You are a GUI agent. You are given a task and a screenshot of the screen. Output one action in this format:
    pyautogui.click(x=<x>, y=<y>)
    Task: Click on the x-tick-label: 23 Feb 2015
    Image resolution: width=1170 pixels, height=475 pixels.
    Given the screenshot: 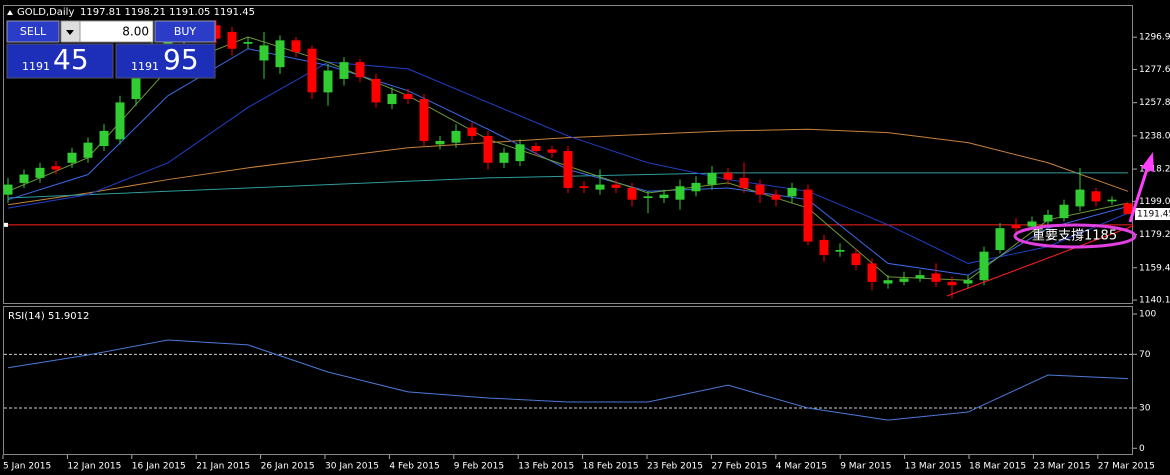 What is the action you would take?
    pyautogui.click(x=675, y=467)
    